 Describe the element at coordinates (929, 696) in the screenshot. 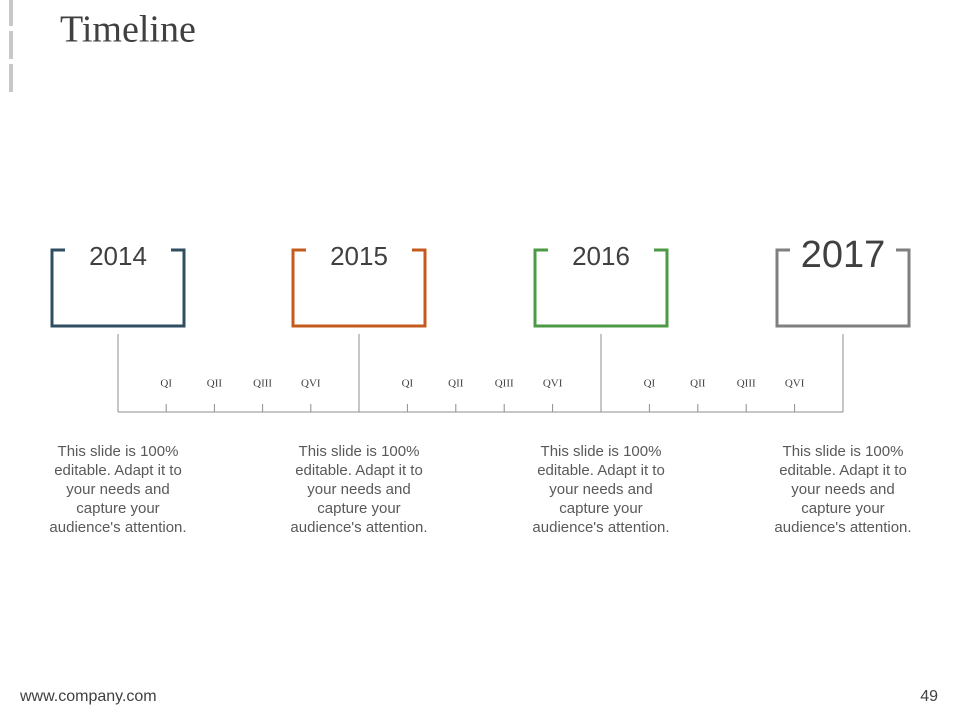

I see `page-number: 49` at that location.